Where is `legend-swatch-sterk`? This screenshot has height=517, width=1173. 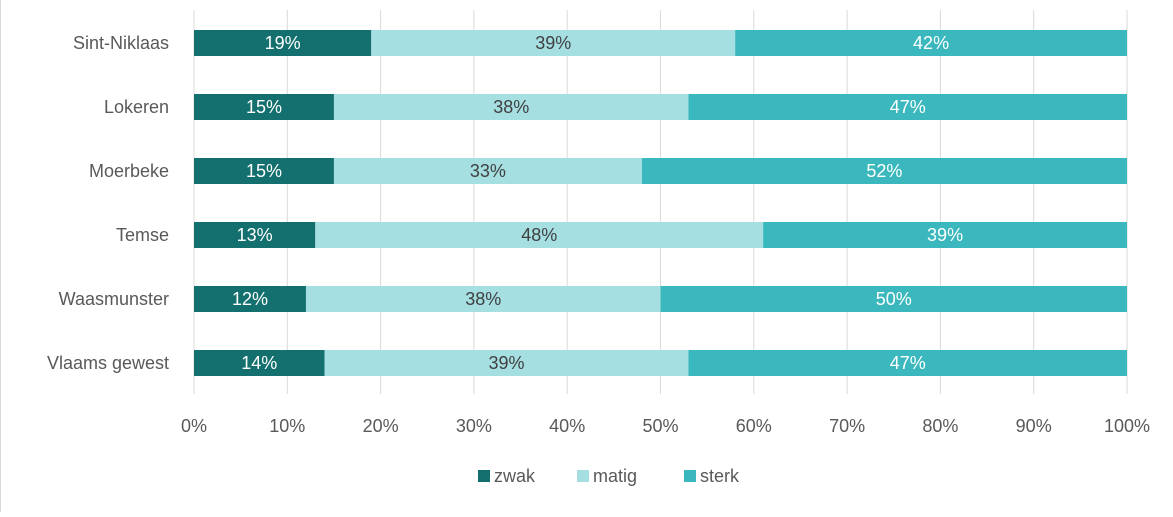
legend-swatch-sterk is located at coordinates (690, 476).